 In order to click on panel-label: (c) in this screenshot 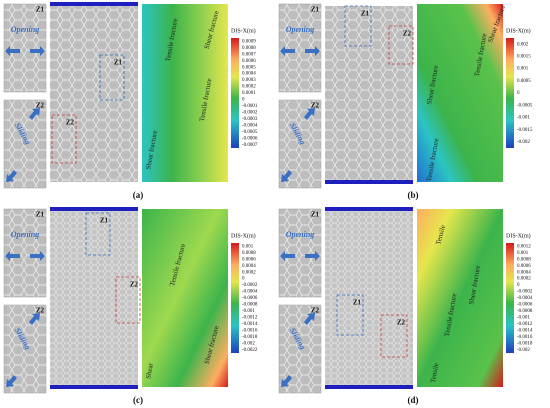, I will do `click(138, 400)`.